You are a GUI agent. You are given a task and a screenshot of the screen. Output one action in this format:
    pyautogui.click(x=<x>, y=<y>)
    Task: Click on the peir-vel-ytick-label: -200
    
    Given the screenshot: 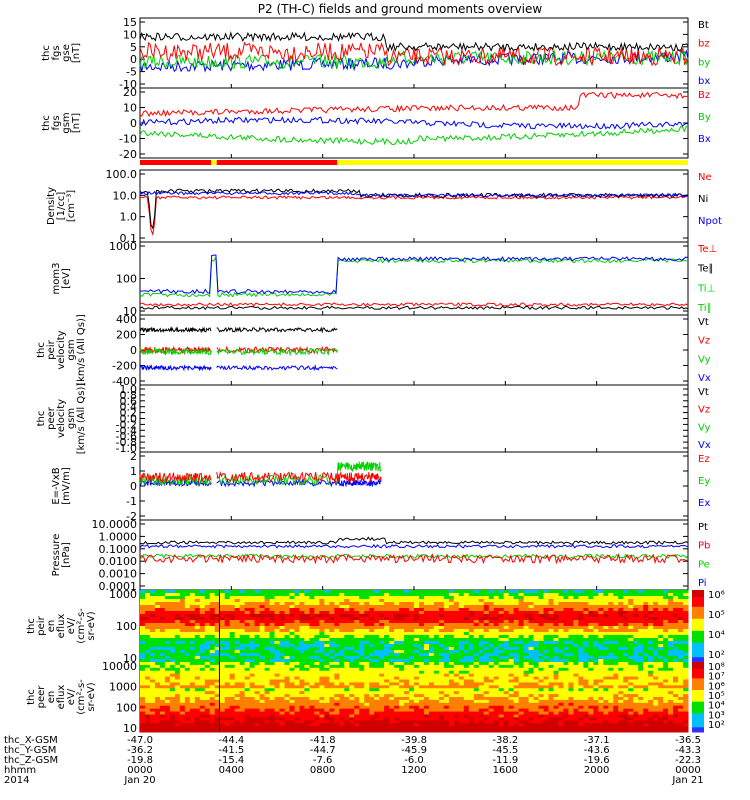 What is the action you would take?
    pyautogui.click(x=124, y=366)
    